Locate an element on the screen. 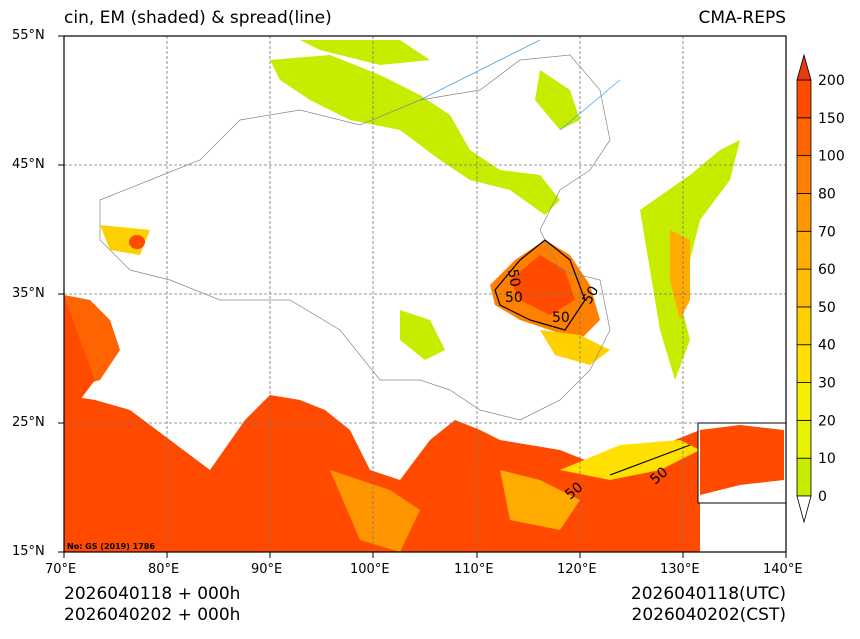 This screenshot has width=860, height=639. approval-number: No: GS (2019) 1786 is located at coordinates (111, 546).